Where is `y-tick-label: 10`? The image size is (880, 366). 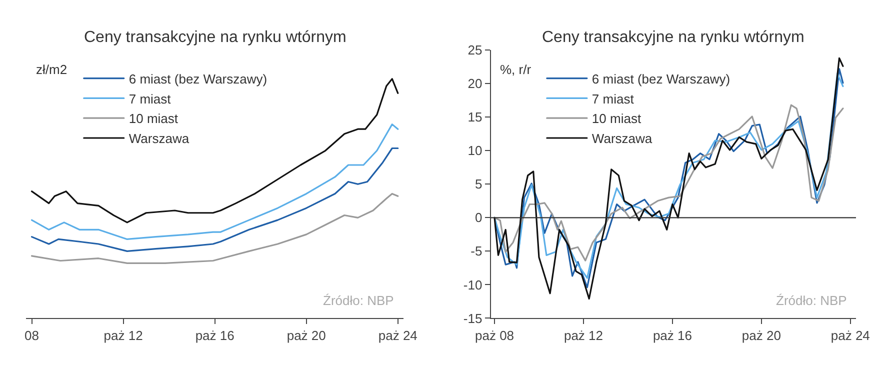 y-tick-label: 10 is located at coordinates (475, 150).